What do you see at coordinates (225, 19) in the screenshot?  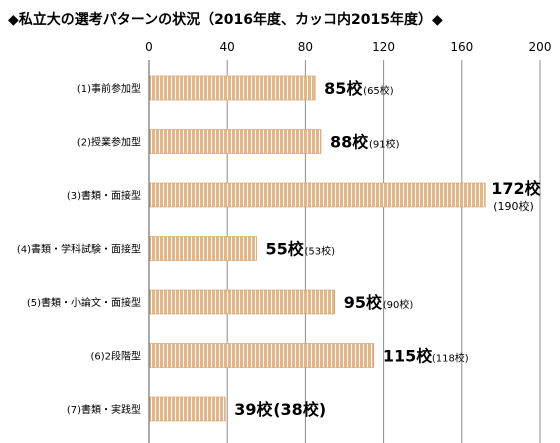 I see `chart-title: ◆私立大の選考パターンの状況（2016年度、カッコ内2015年度）◆` at bounding box center [225, 19].